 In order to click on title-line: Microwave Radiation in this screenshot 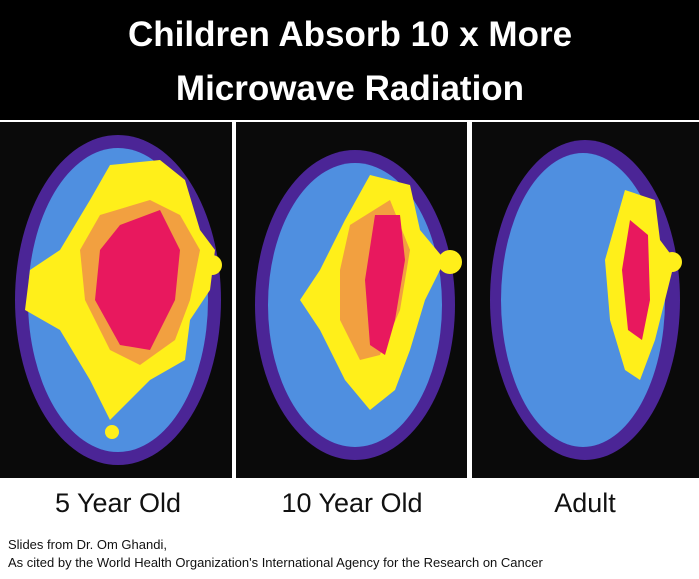, I will do `click(350, 88)`.